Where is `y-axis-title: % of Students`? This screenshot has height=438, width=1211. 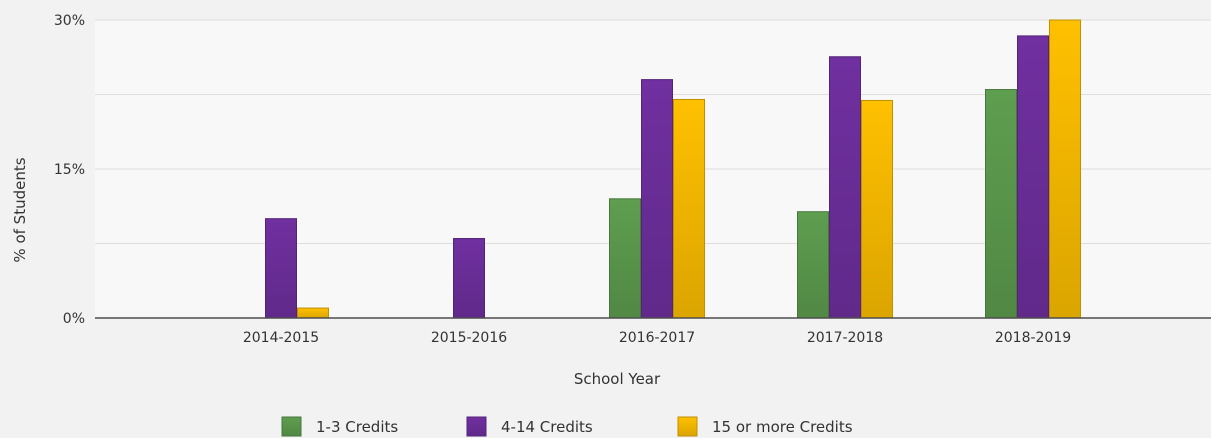
y-axis-title: % of Students is located at coordinates (20, 209).